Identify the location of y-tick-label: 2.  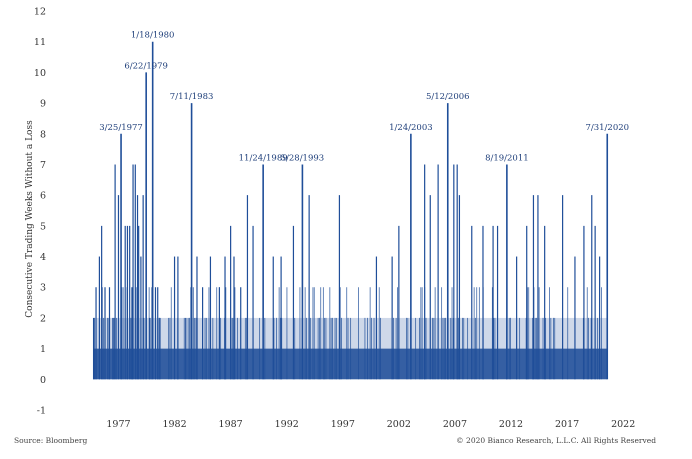
(43, 318).